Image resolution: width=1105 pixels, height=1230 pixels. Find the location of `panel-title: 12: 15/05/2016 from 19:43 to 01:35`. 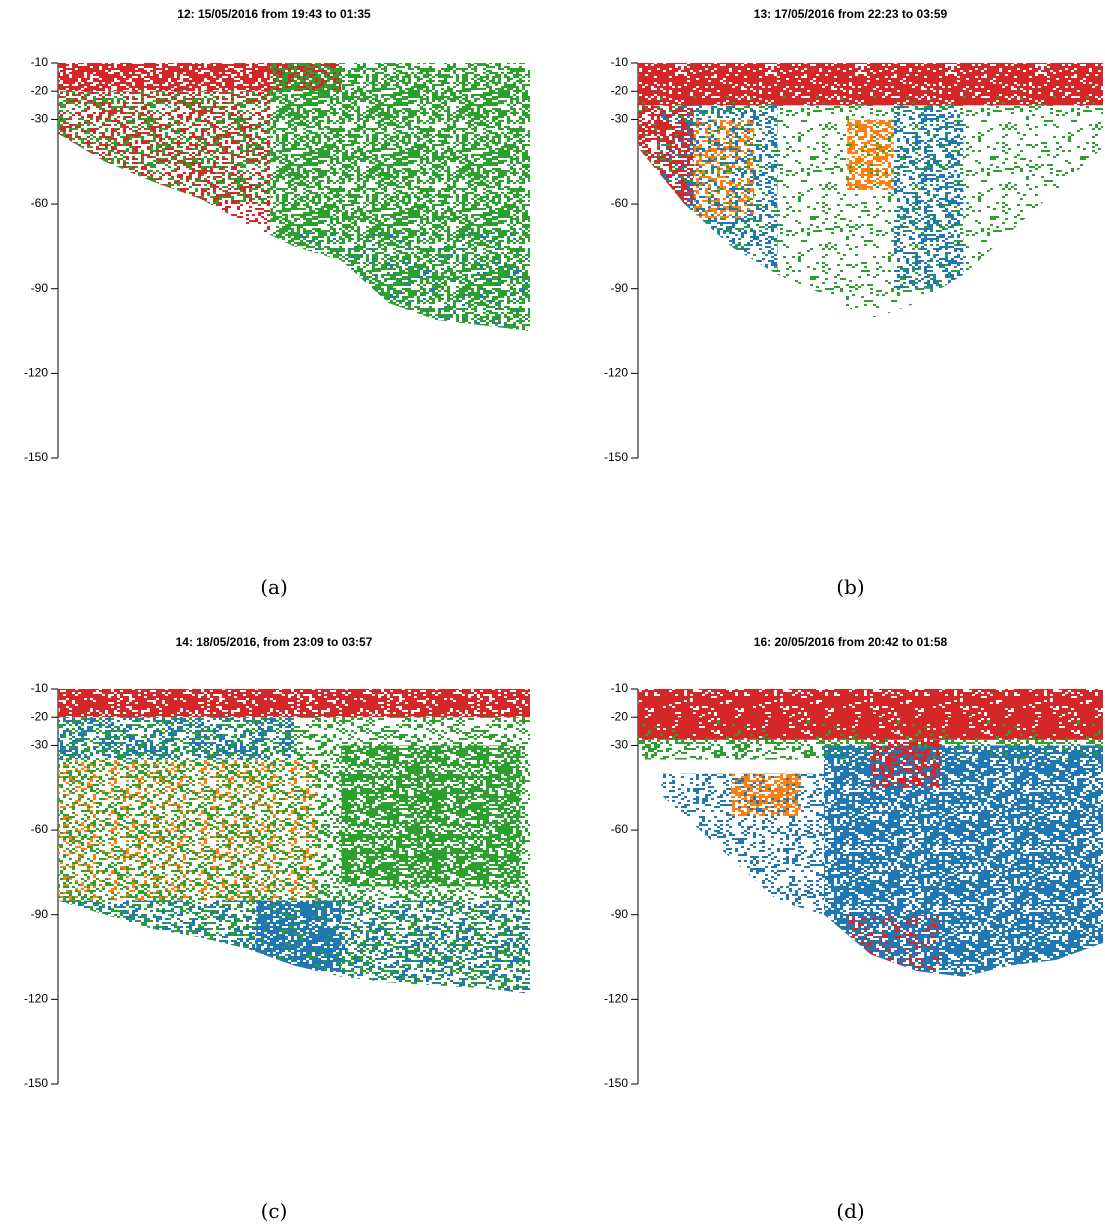

panel-title: 12: 15/05/2016 from 19:43 to 01:35 is located at coordinates (274, 14).